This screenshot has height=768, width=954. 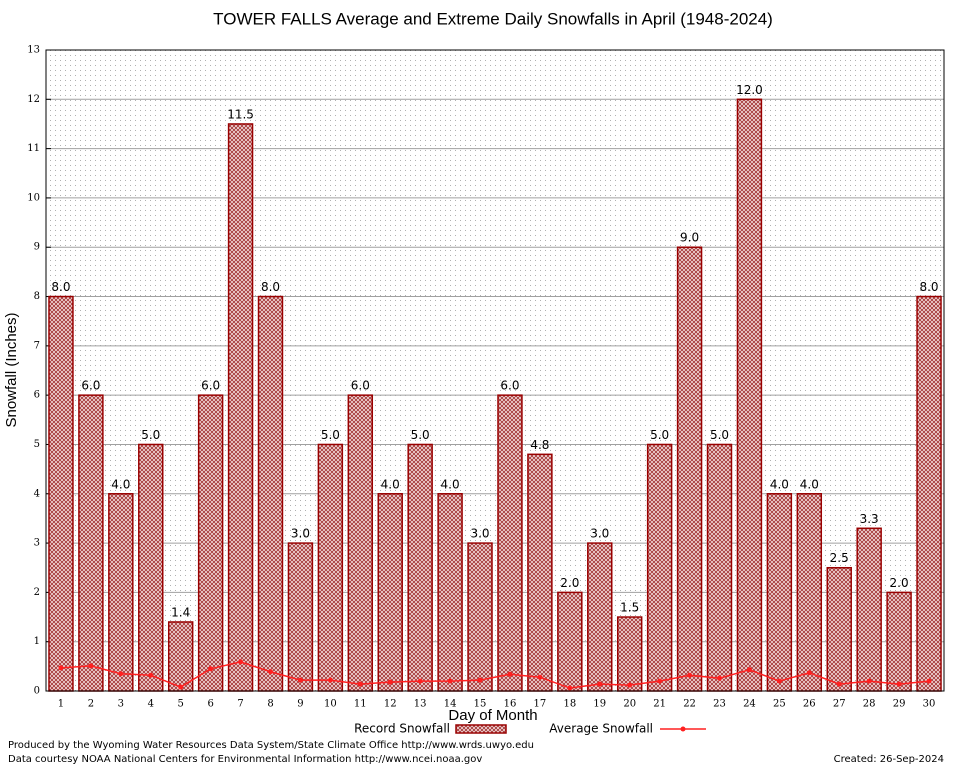 What do you see at coordinates (539, 445) in the screenshot?
I see `value-label: 4.8` at bounding box center [539, 445].